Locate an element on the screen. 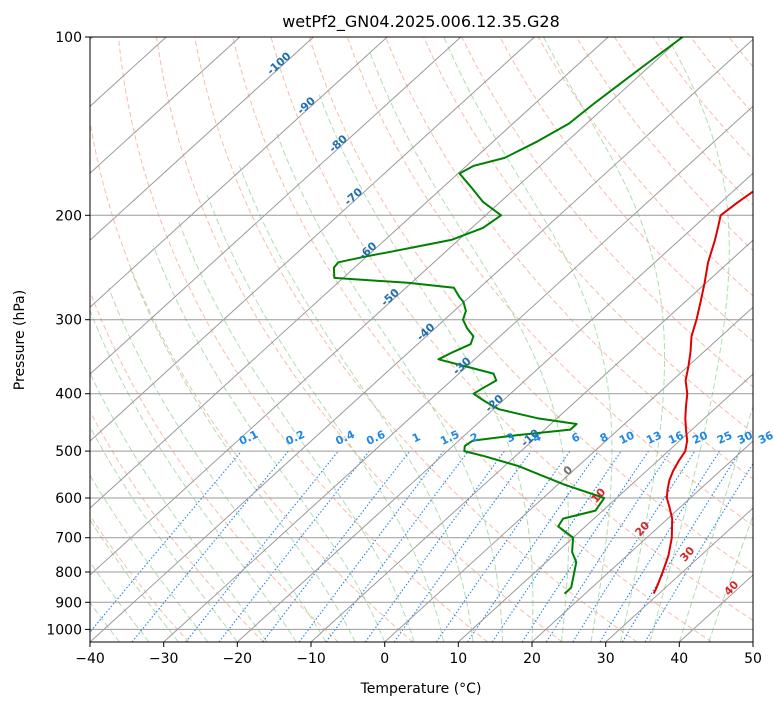 The height and width of the screenshot is (708, 775). y-axis-title: Pressure (hPa) is located at coordinates (20, 340).